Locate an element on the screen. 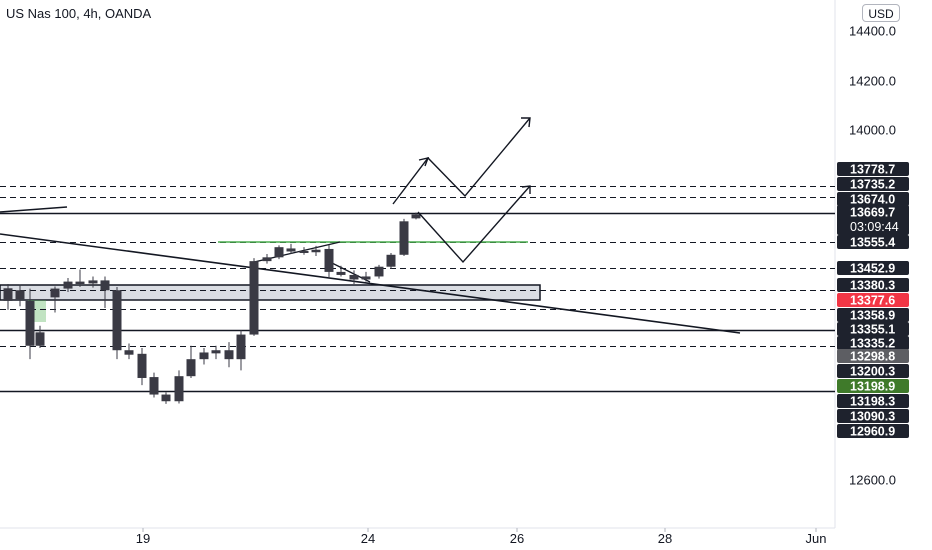  price-tag-label-12: 13200.3 is located at coordinates (872, 372).